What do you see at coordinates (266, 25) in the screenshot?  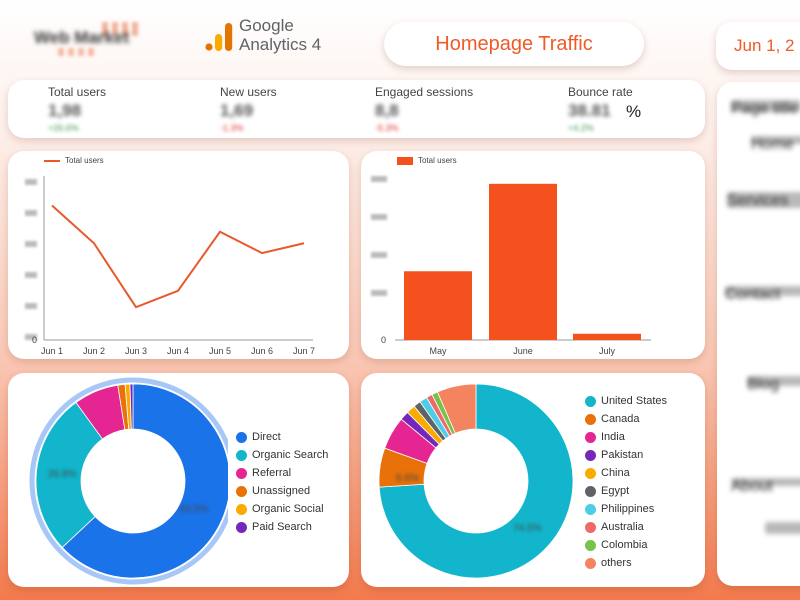 I see `ga-name: Google` at bounding box center [266, 25].